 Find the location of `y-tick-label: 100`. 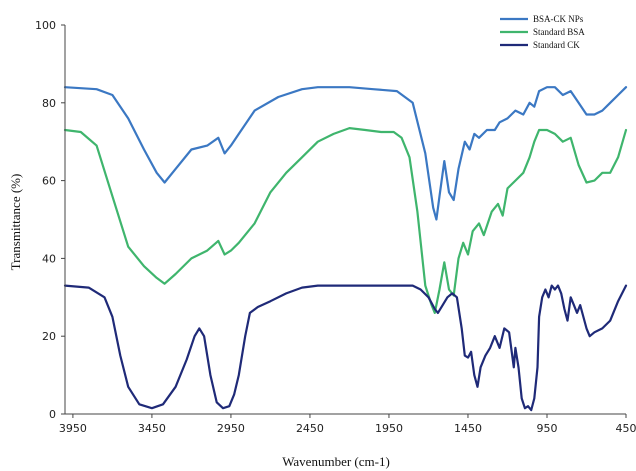

y-tick-label: 100 is located at coordinates (45, 25).